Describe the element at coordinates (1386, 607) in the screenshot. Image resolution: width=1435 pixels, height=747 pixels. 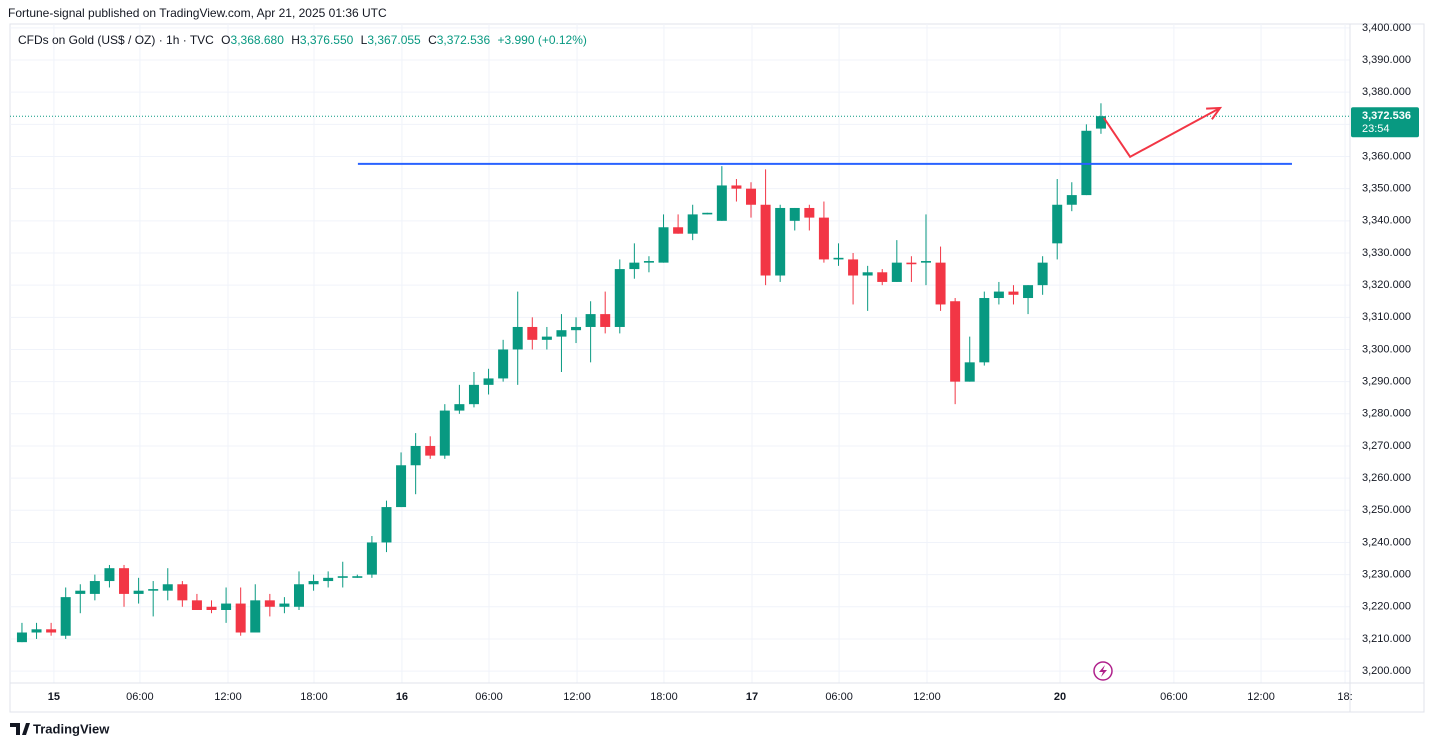
I see `y-tick-label: 3,220.000` at that location.